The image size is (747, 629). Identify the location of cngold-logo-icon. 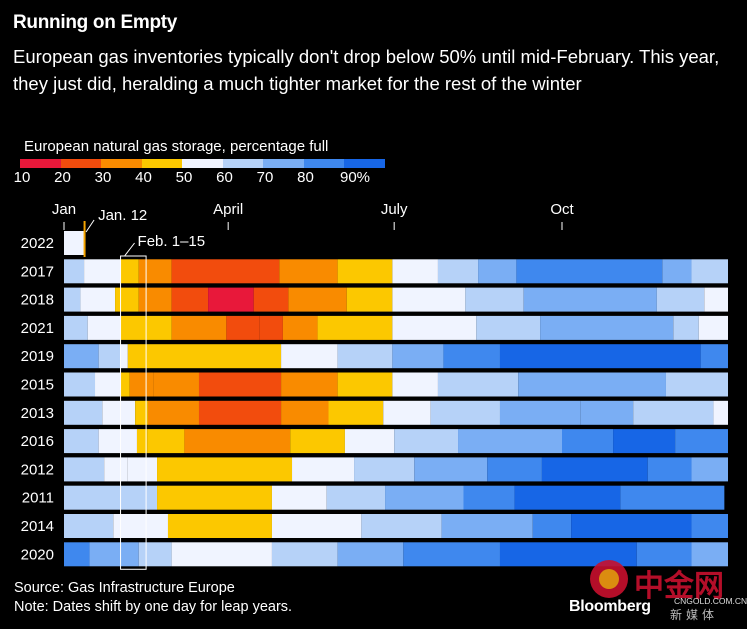
(609, 579).